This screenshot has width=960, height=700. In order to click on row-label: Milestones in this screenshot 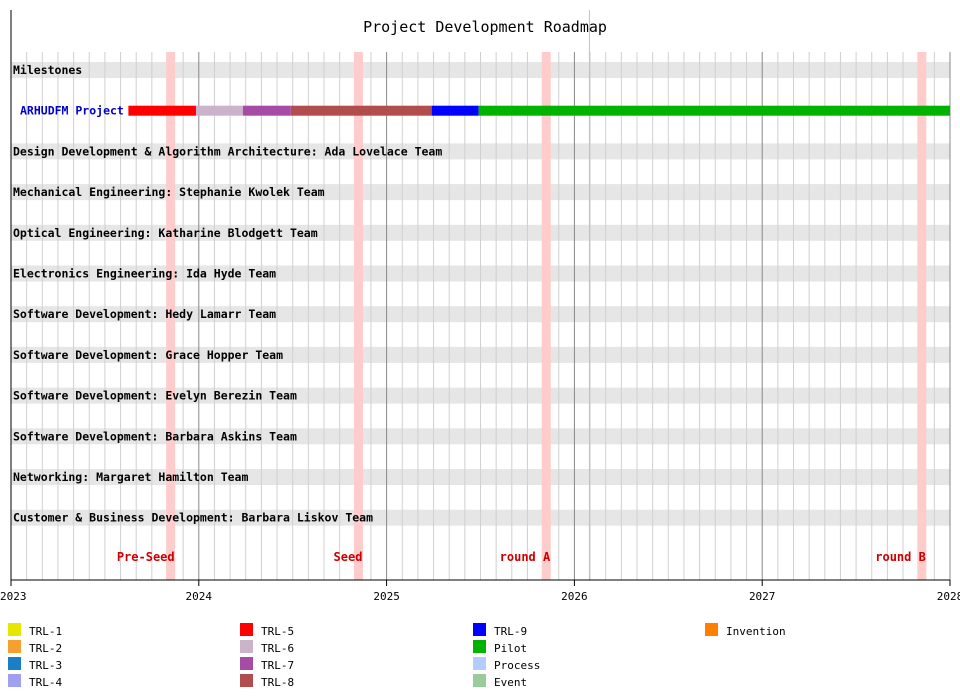, I will do `click(47, 70)`.